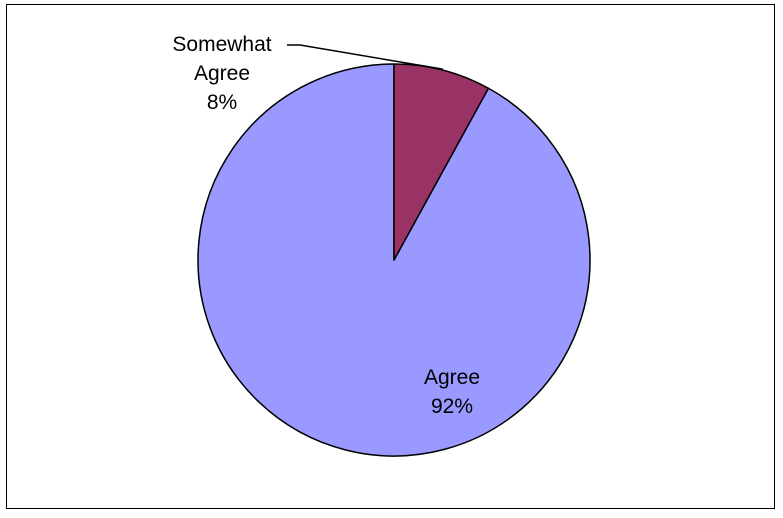 The width and height of the screenshot is (783, 518). I want to click on slice-label-somewhat-agree-name-line2: Agree, so click(222, 73).